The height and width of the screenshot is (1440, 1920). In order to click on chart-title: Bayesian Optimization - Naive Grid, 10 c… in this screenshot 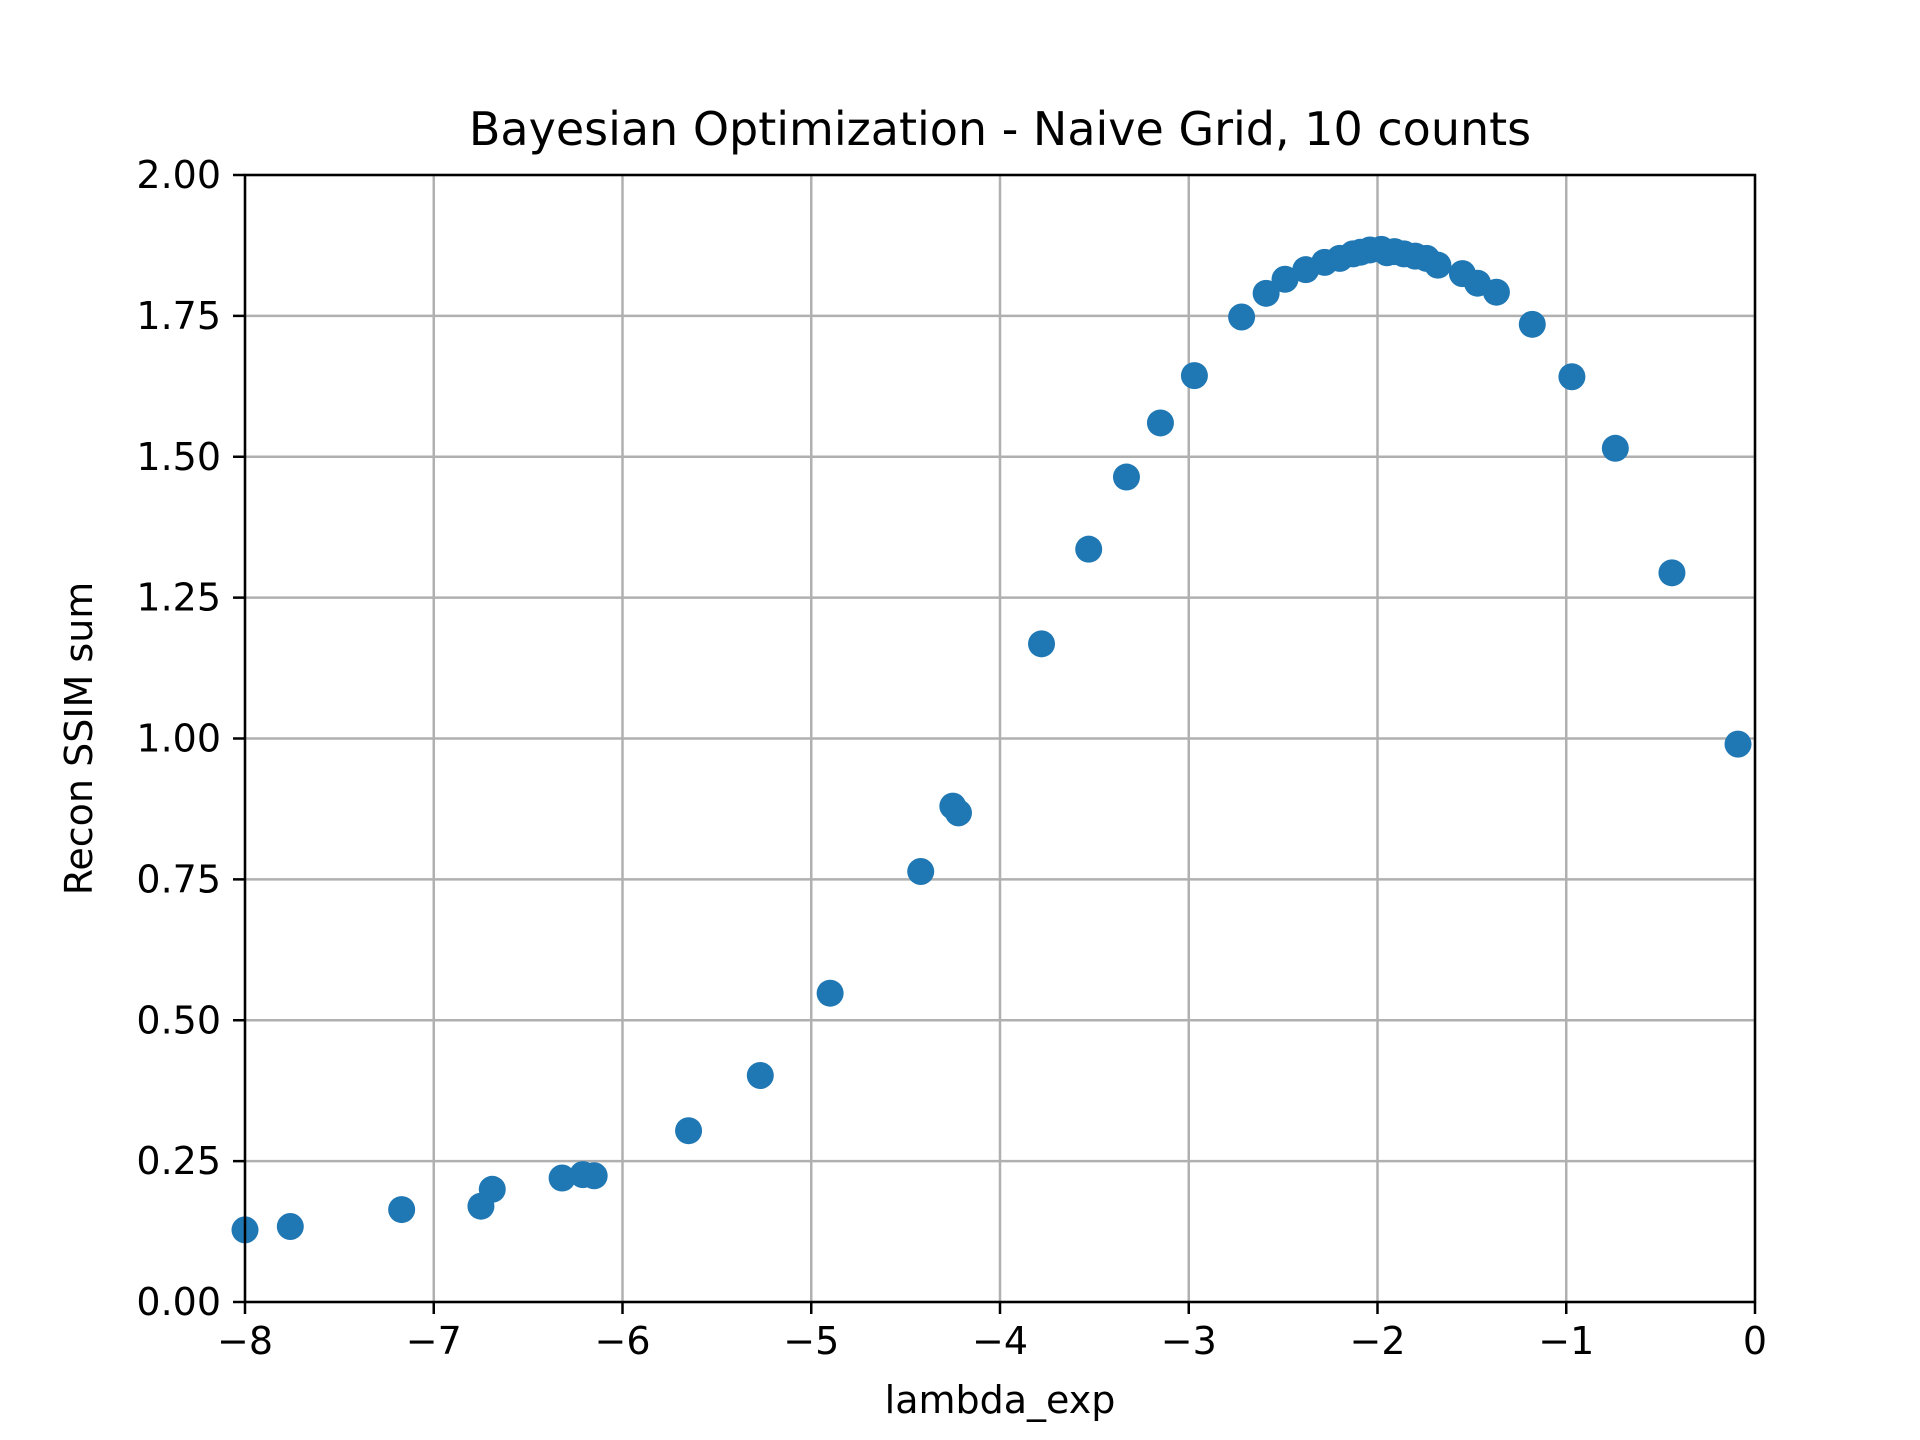, I will do `click(1000, 129)`.